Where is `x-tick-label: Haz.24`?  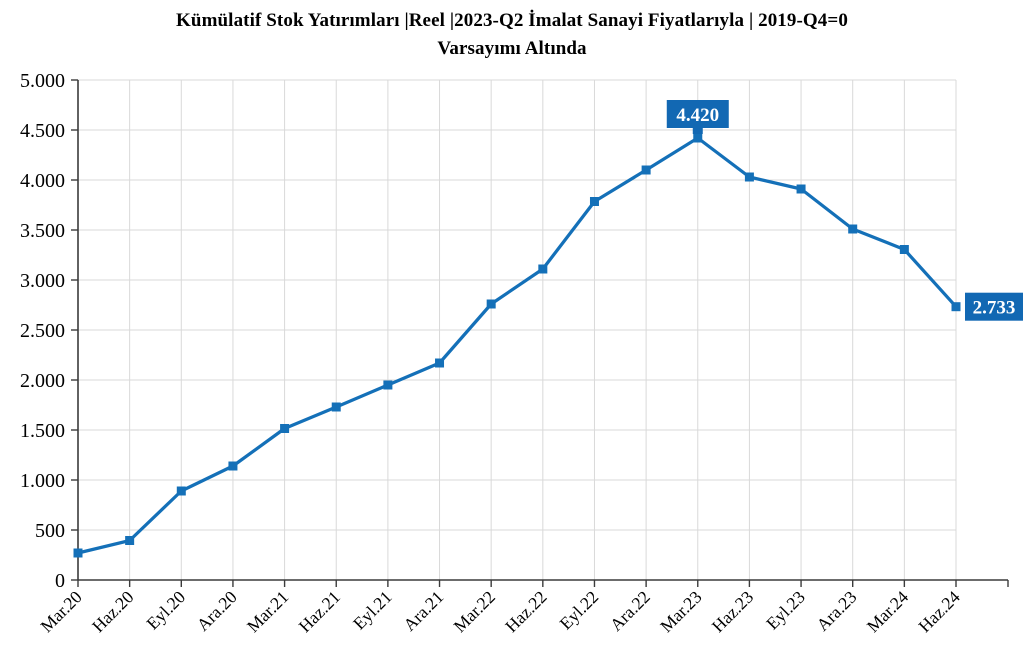
x-tick-label: Haz.24 is located at coordinates (939, 612).